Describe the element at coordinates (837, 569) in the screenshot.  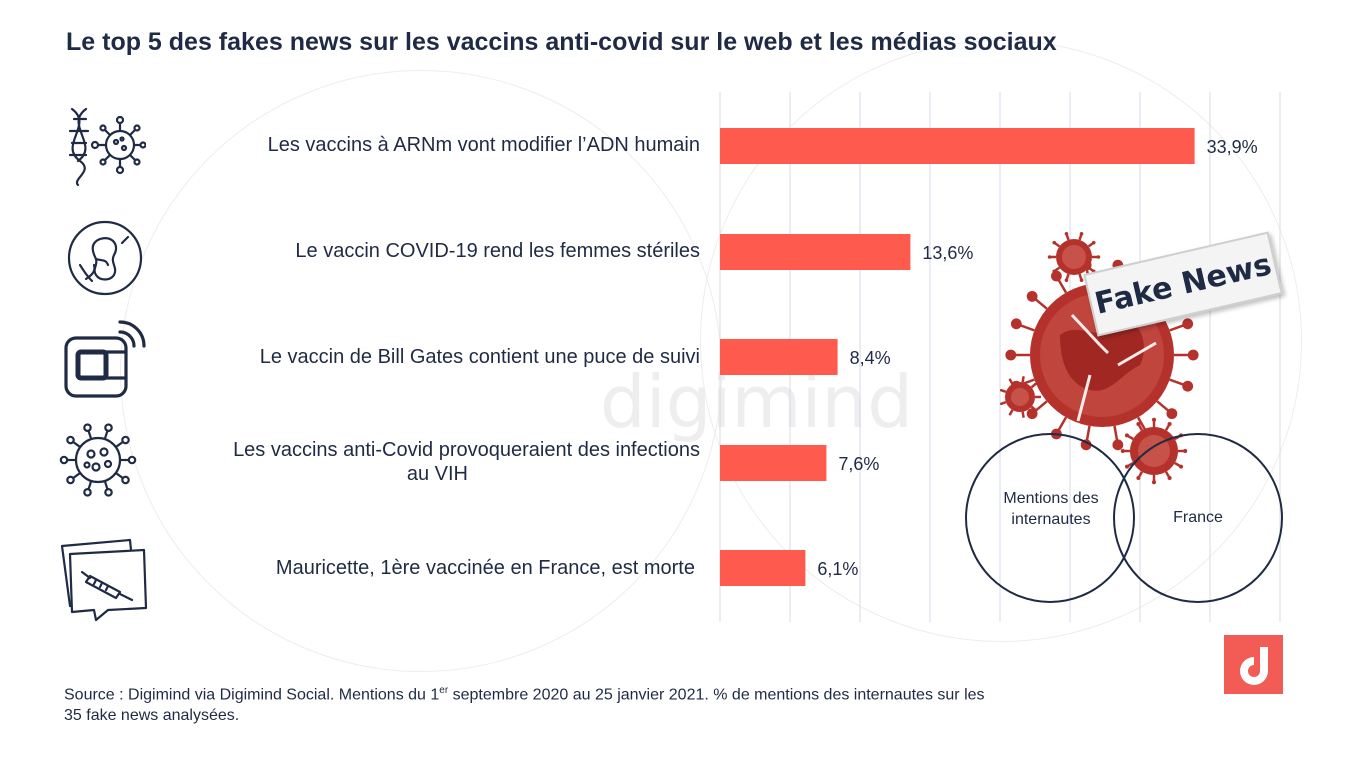
I see `value-label-5: 6,1%` at that location.